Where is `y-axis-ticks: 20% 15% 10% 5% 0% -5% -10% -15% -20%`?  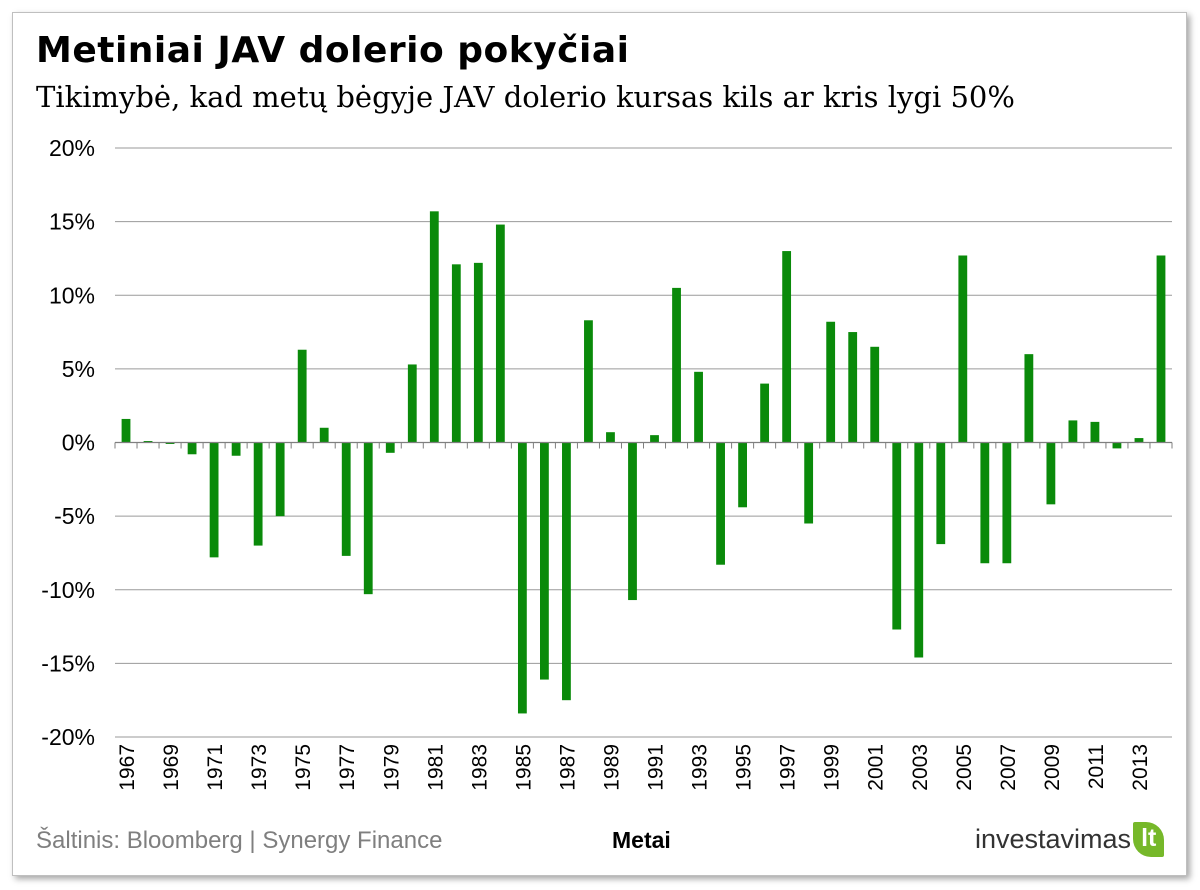
y-axis-ticks: 20% 15% 10% 5% 0% -5% -10% -15% -20% is located at coordinates (68, 442).